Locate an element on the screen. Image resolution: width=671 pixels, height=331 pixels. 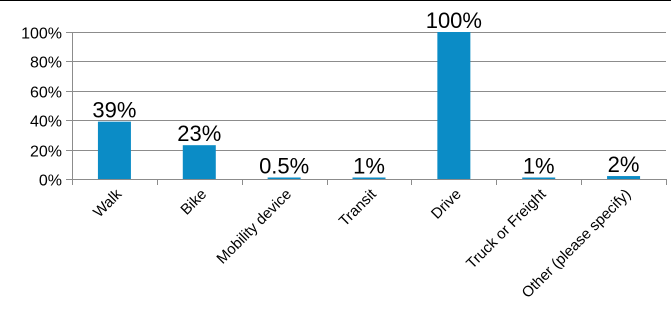
data-label: 23% is located at coordinates (199, 133).